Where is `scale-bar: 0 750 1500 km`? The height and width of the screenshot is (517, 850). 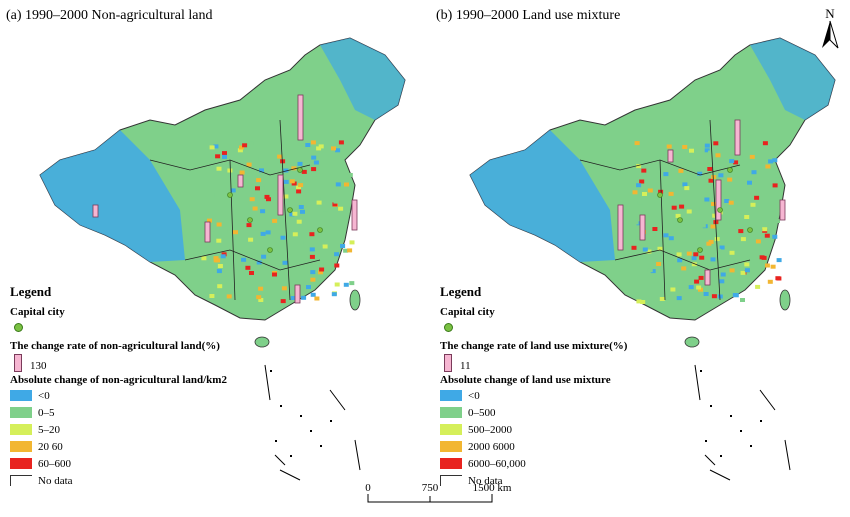
scale-bar: 0 750 1500 km is located at coordinates (442, 495).